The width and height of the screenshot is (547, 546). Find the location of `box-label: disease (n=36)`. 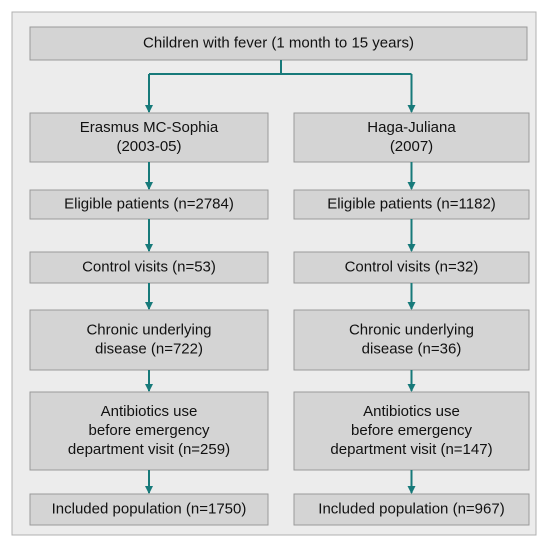

box-label: disease (n=36) is located at coordinates (412, 348).